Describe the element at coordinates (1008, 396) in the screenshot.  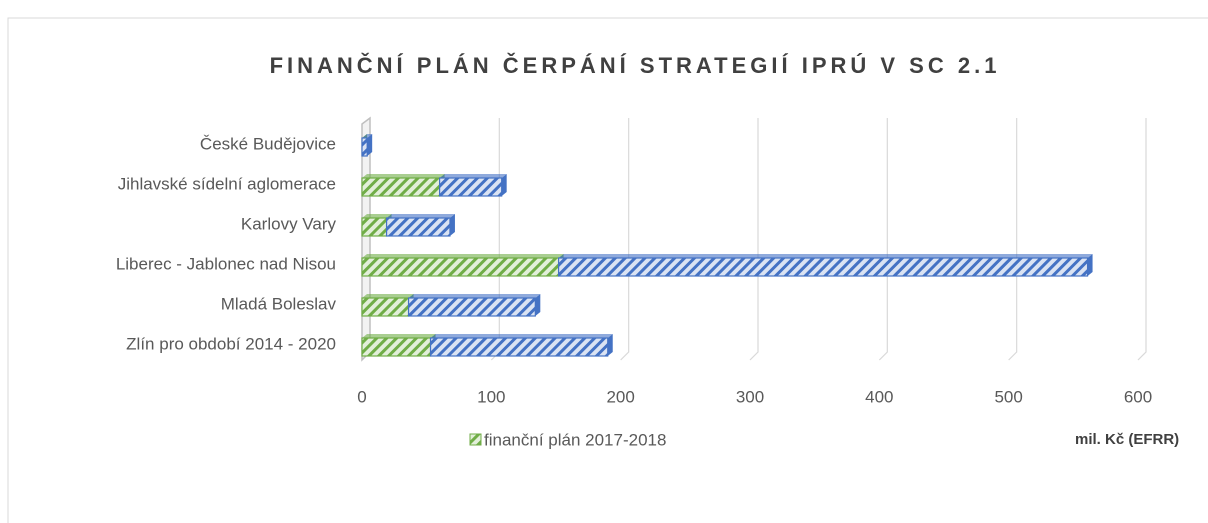
I see `x-tick-label: 500` at that location.